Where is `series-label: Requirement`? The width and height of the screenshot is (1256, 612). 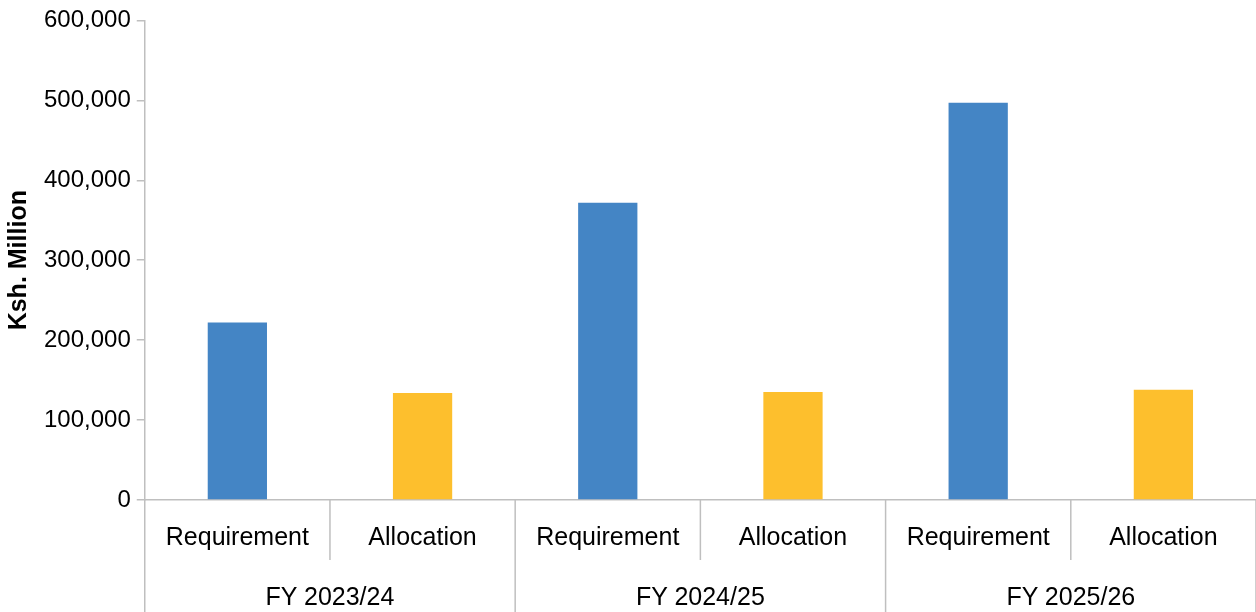
series-label: Requirement is located at coordinates (237, 535).